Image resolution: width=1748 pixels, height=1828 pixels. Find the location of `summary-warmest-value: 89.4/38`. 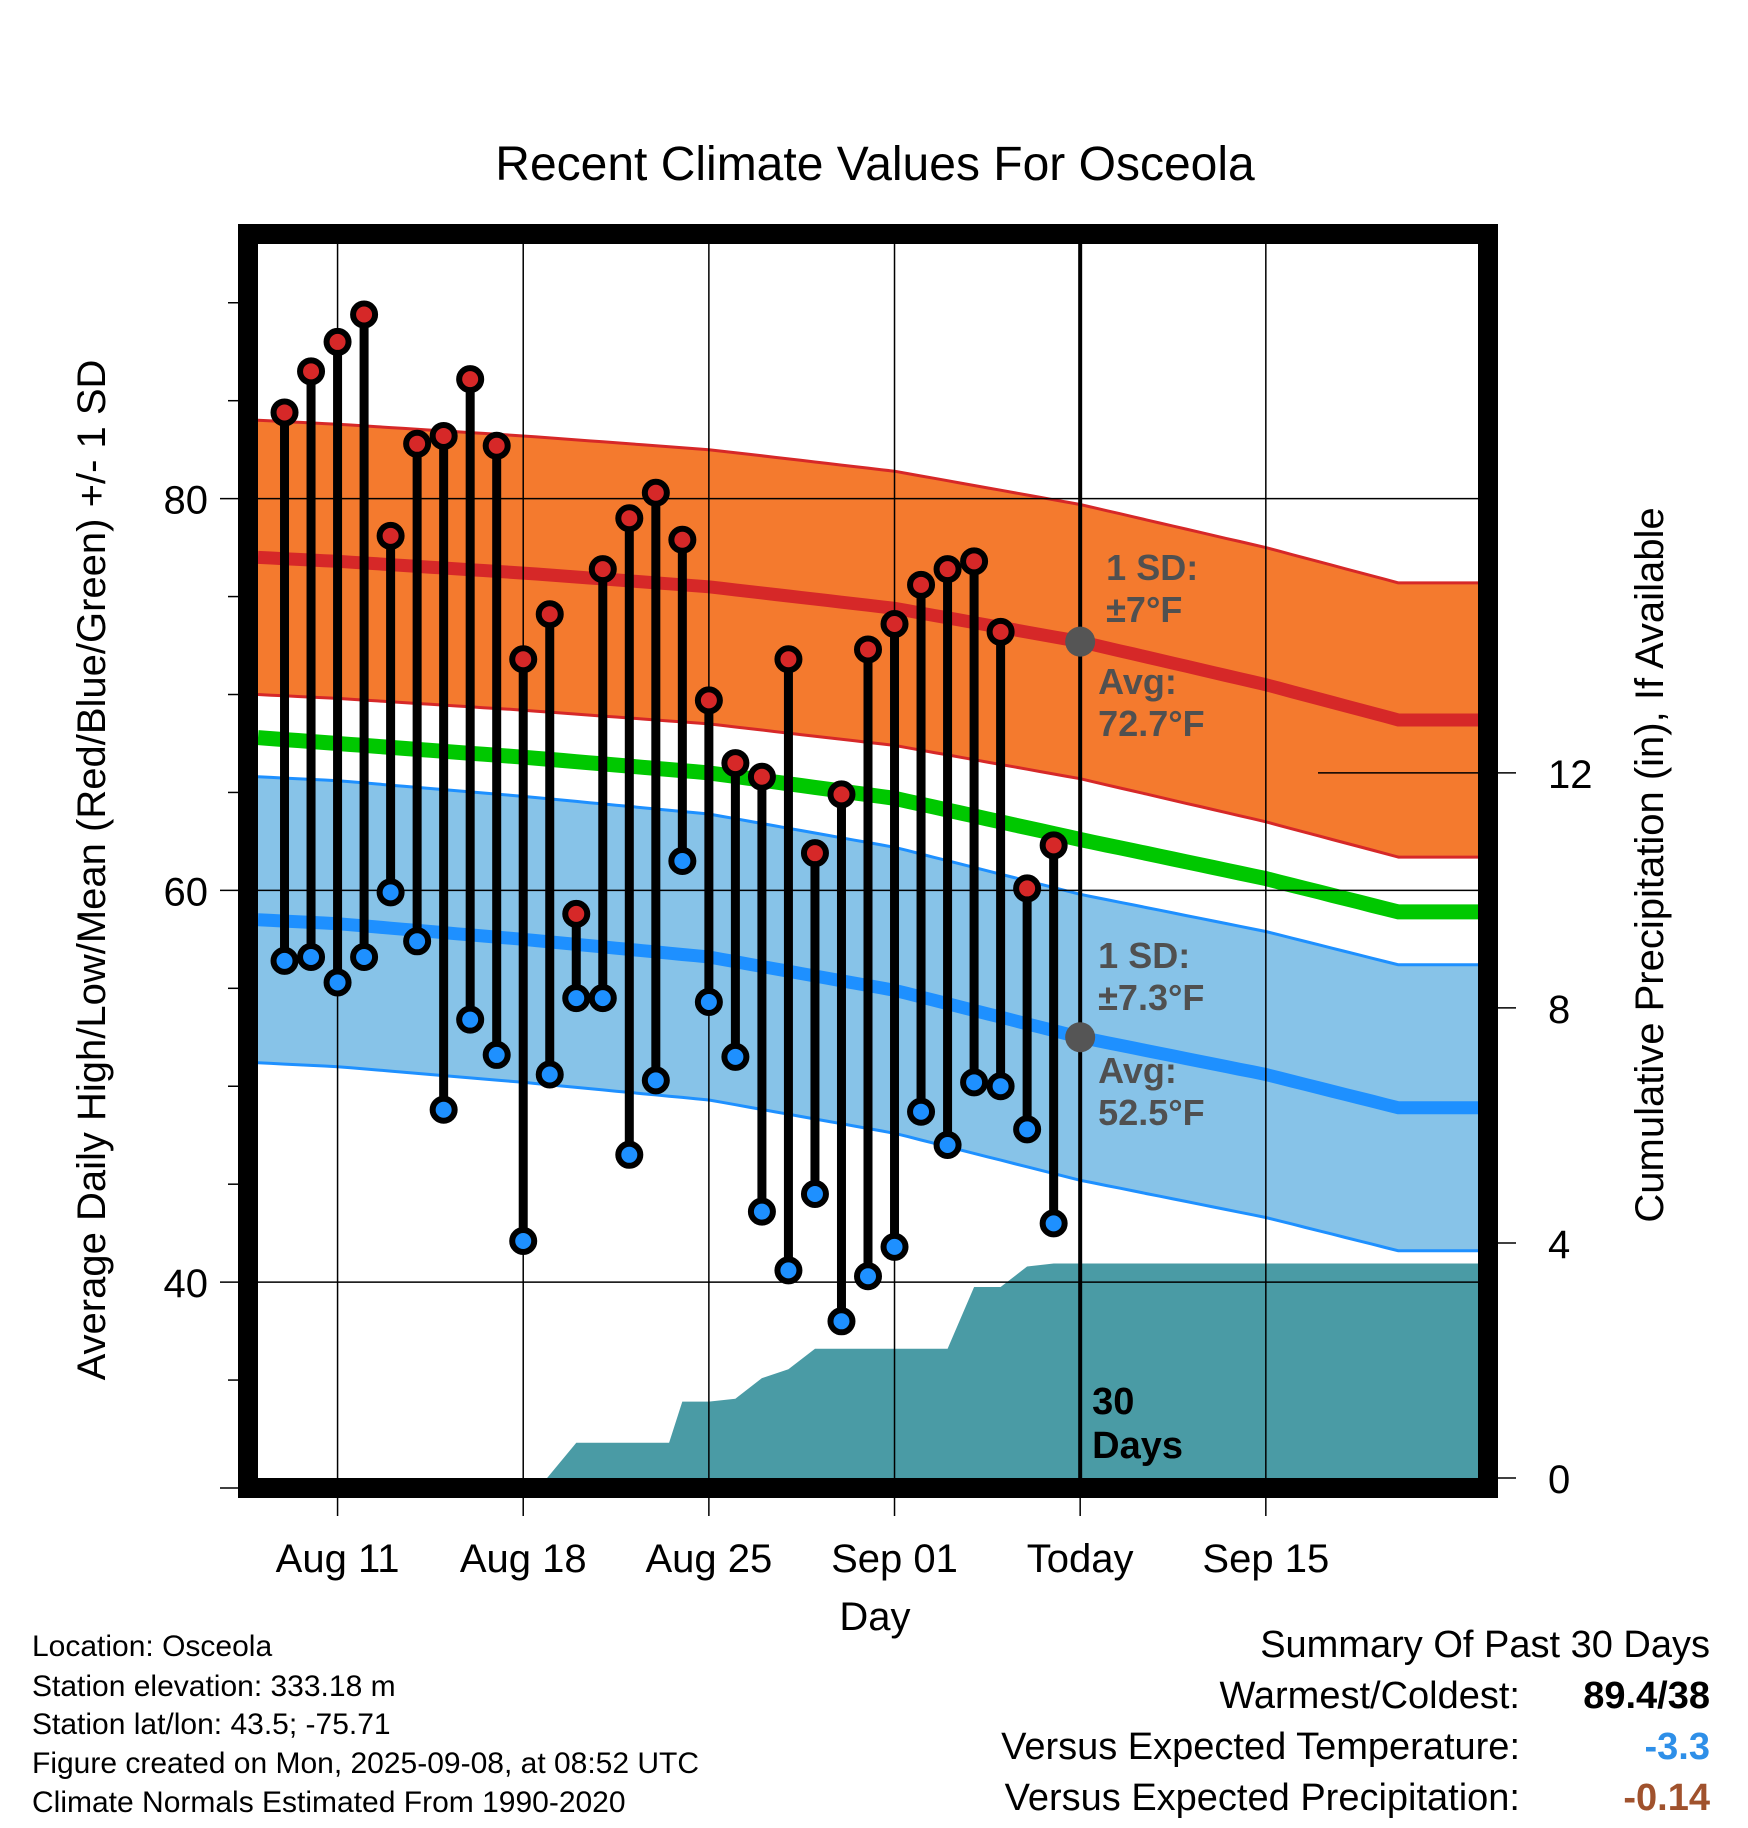

summary-warmest-value: 89.4/38 is located at coordinates (1646, 1696).